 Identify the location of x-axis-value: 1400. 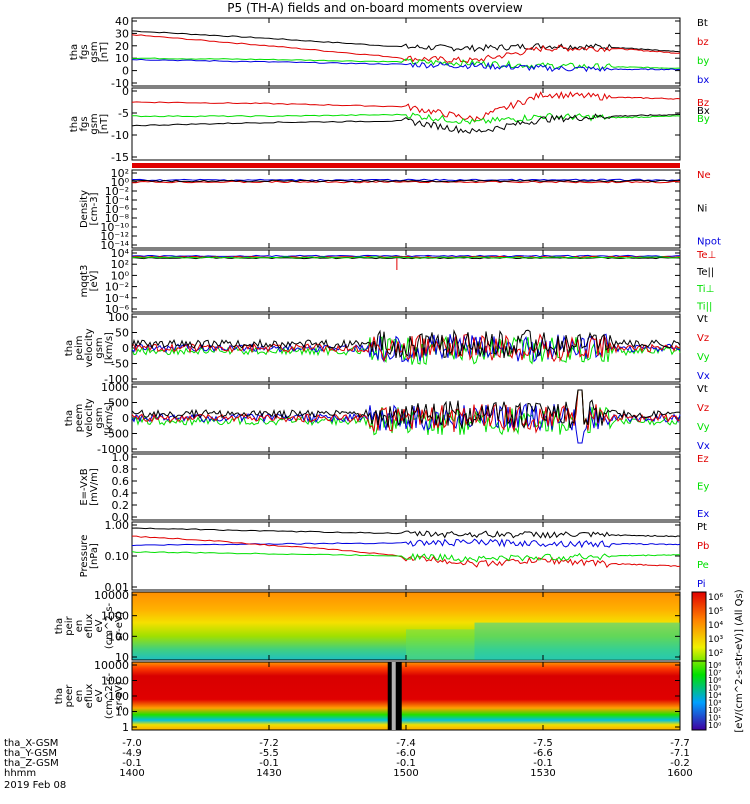
(131, 773).